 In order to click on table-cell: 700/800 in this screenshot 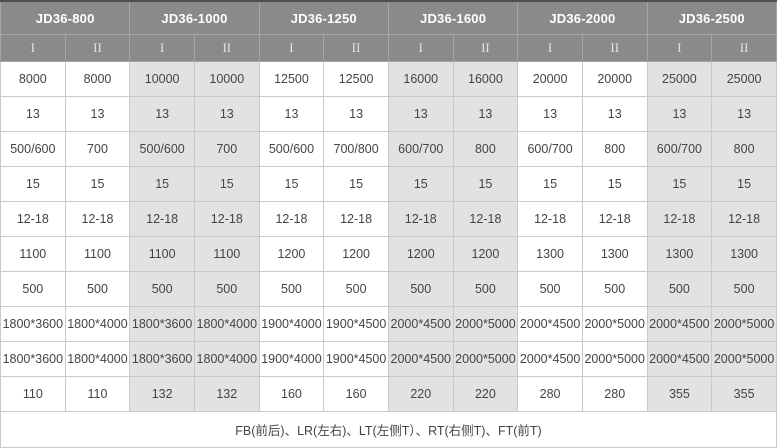, I will do `click(356, 149)`.